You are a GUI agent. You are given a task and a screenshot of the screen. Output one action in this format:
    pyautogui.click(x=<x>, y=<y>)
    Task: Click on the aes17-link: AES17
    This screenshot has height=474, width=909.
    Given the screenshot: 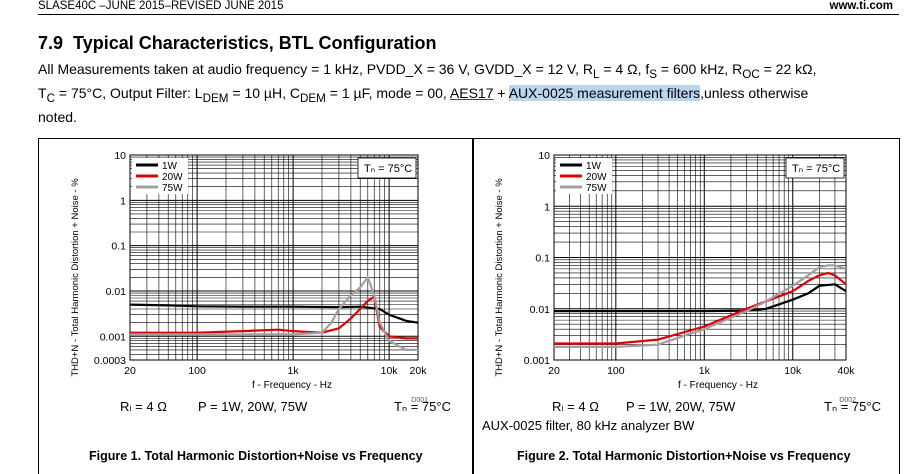 What is the action you would take?
    pyautogui.click(x=471, y=92)
    